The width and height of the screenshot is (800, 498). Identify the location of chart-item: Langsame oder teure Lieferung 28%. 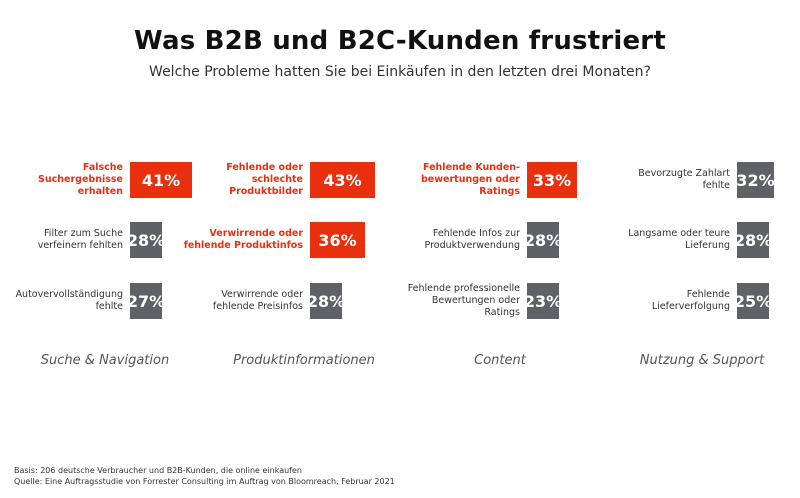
(691, 240).